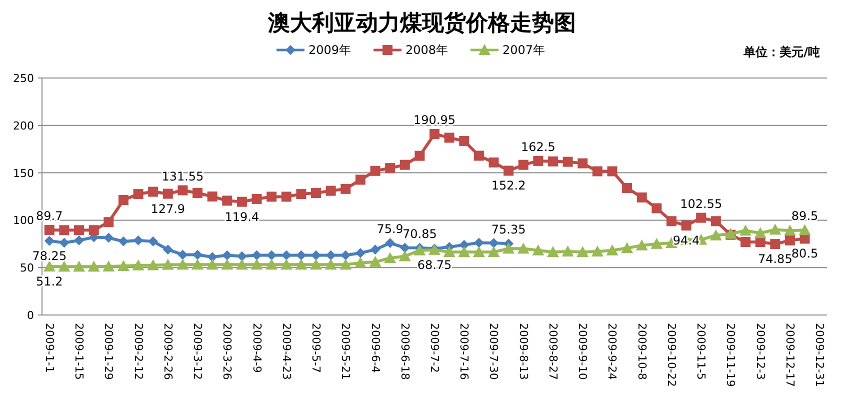 The image size is (844, 401). What do you see at coordinates (79, 351) in the screenshot?
I see `x-tick-label: 2009-1-15` at bounding box center [79, 351].